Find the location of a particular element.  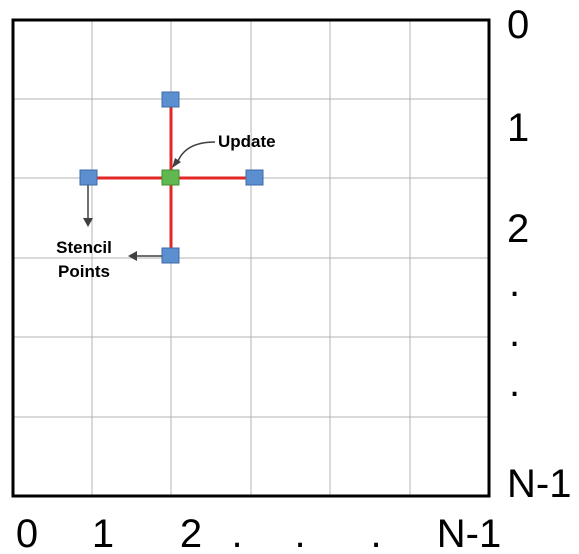

stencil-label-line1: Stencil is located at coordinates (84, 247).